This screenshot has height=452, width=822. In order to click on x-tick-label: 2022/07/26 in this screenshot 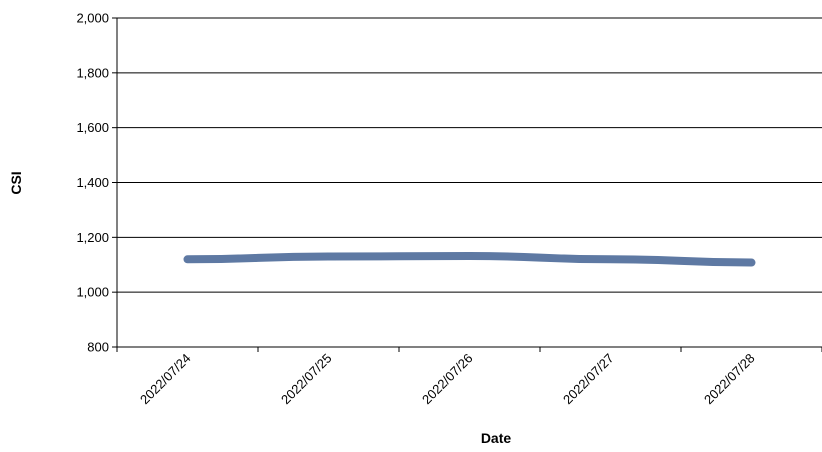, I will do `click(447, 379)`.